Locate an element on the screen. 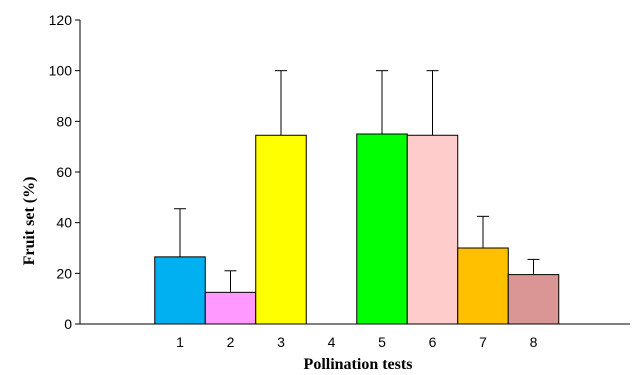 This screenshot has height=375, width=633. x-tick-label-6: 6 is located at coordinates (433, 342).